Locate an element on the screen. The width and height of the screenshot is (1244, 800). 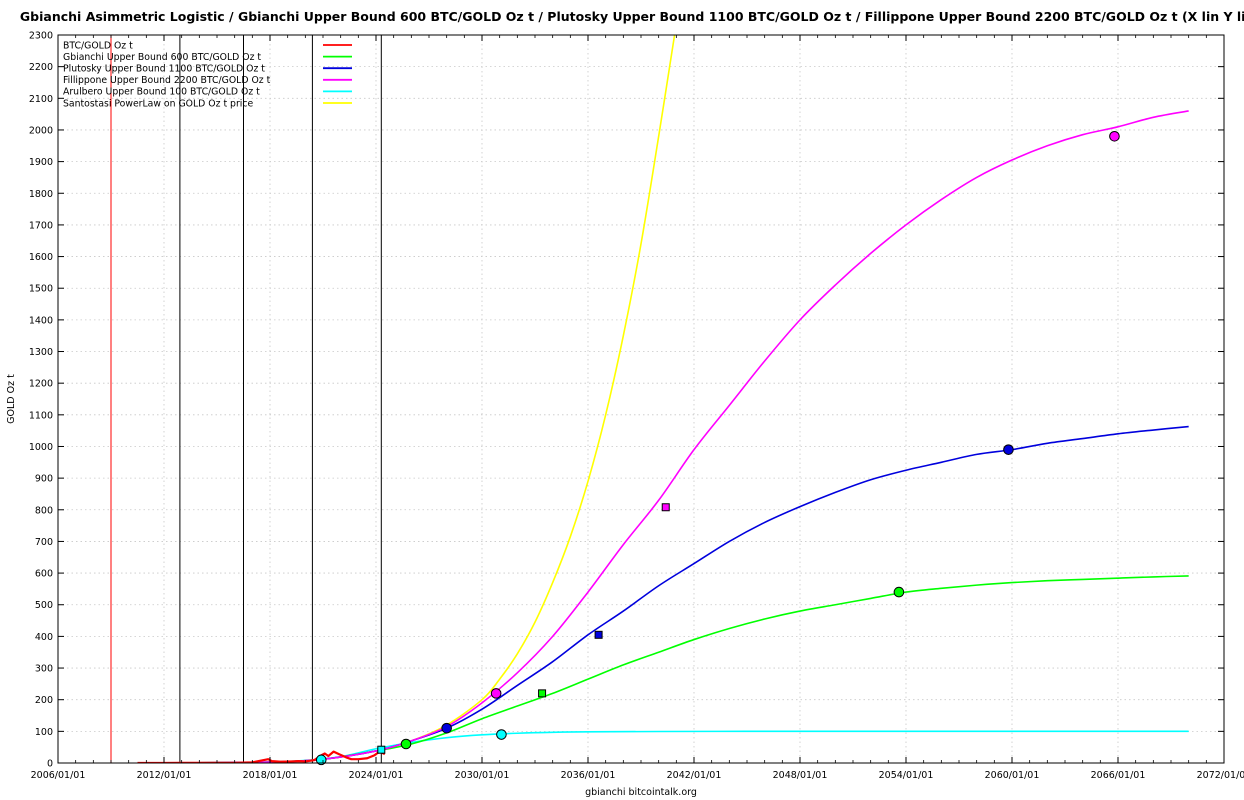
y-tick-label: 2000 is located at coordinates (41, 130).